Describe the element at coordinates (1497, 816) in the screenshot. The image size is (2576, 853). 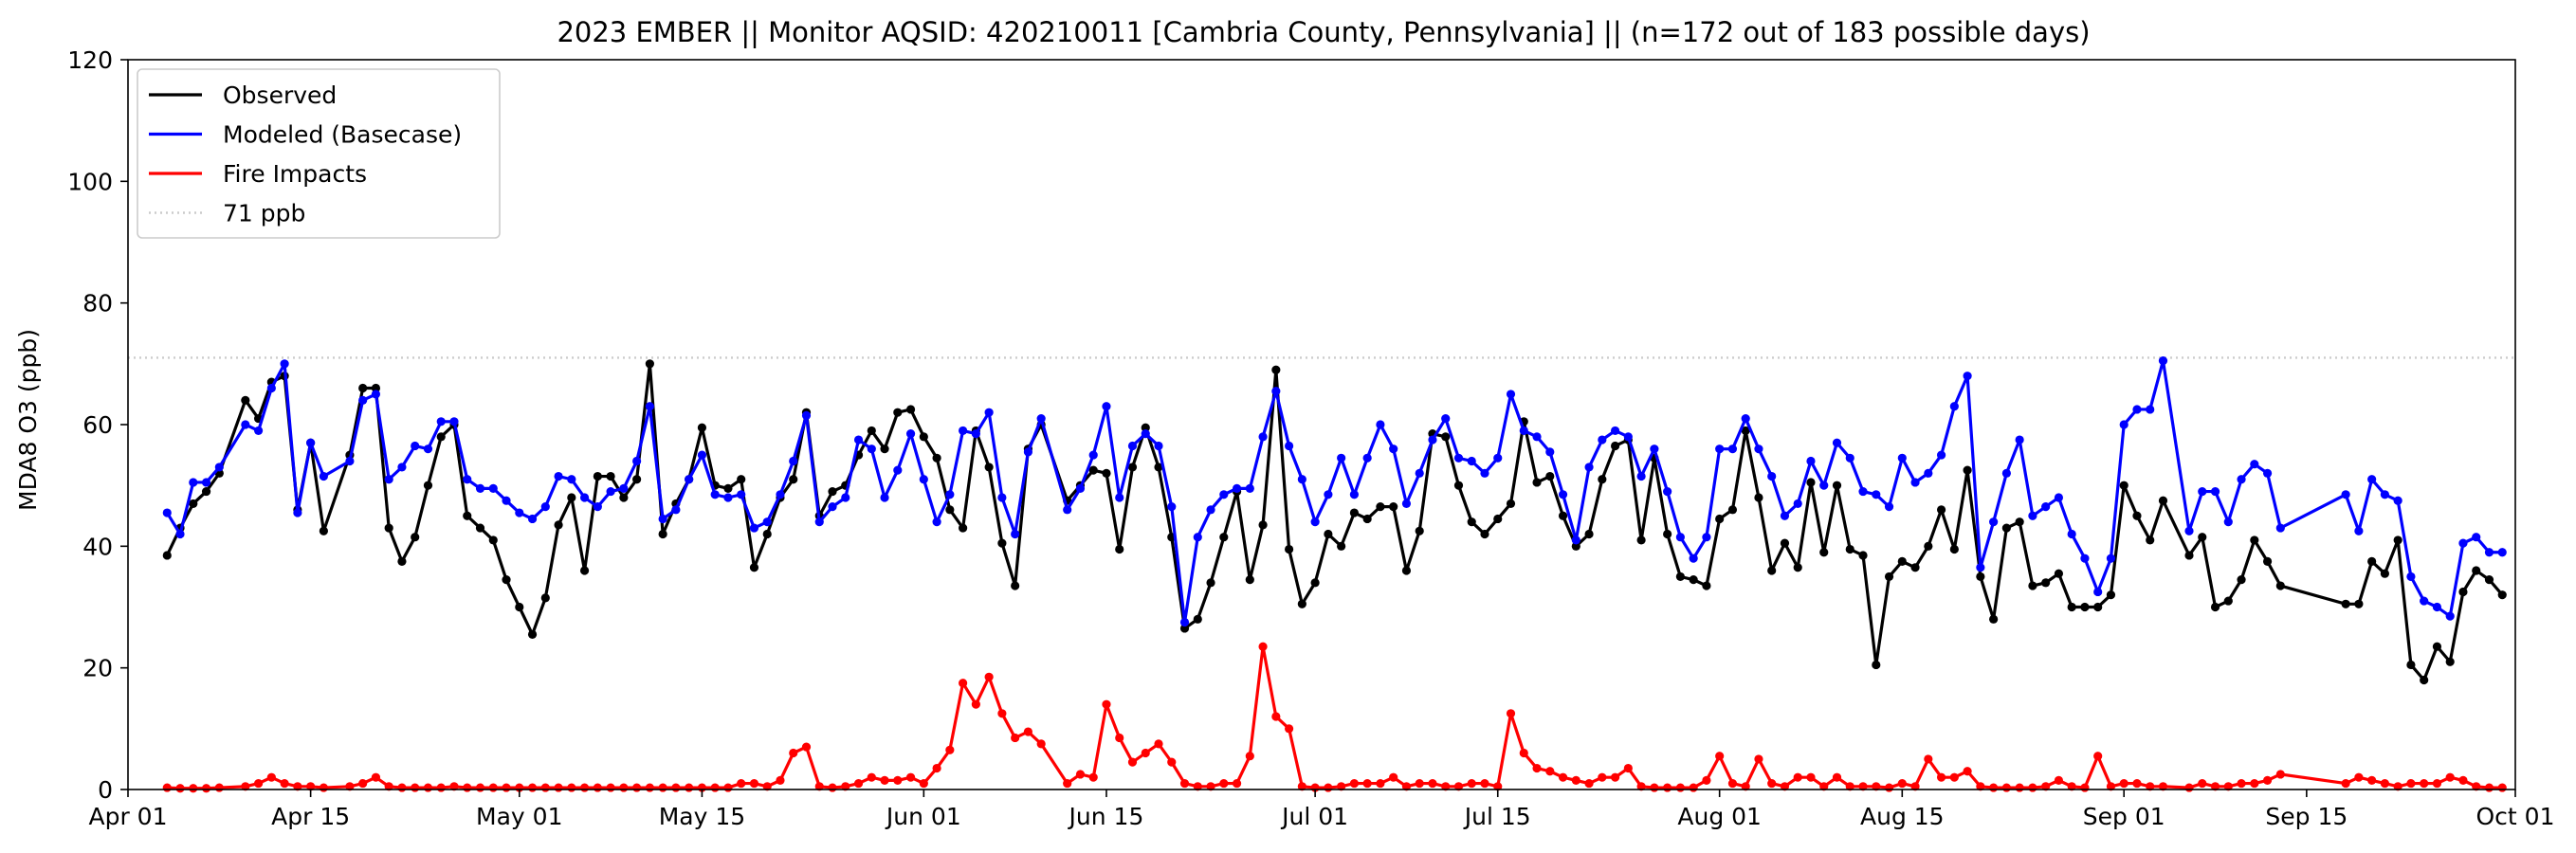
I see `x-tick-label: Jul 15` at that location.